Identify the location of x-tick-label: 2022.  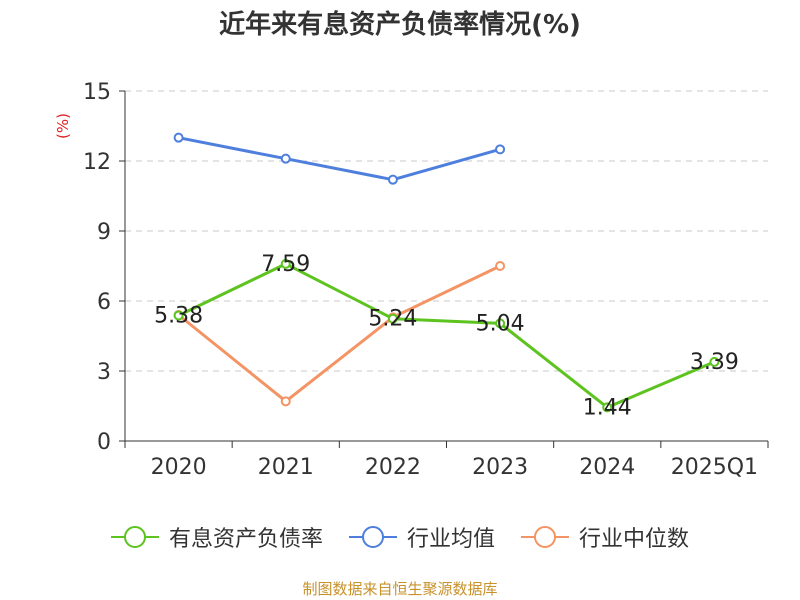
(393, 467).